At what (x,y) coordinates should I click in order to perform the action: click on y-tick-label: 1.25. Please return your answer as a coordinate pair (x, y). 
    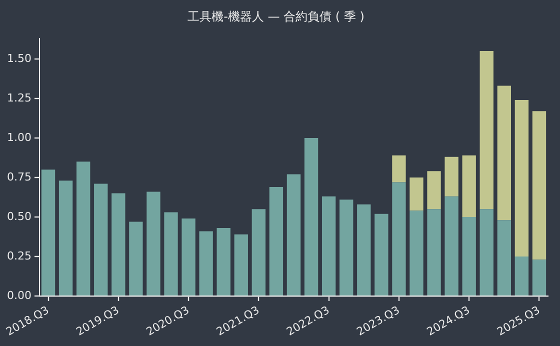
    Looking at the image, I should click on (19, 97).